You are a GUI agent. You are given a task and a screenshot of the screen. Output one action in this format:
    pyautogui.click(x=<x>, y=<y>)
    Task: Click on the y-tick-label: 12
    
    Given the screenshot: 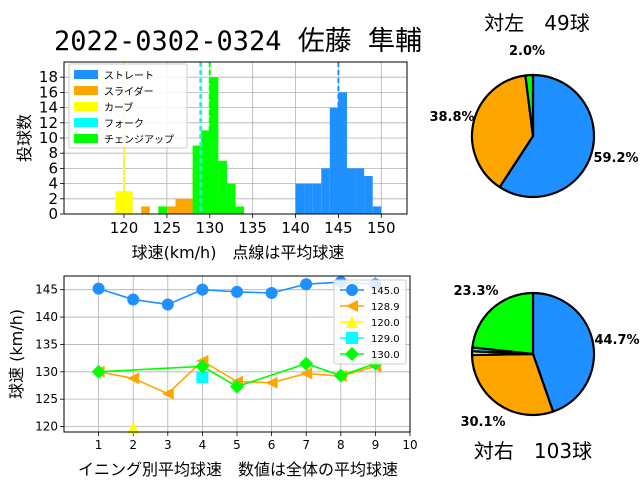 What is the action you would take?
    pyautogui.click(x=48, y=123)
    